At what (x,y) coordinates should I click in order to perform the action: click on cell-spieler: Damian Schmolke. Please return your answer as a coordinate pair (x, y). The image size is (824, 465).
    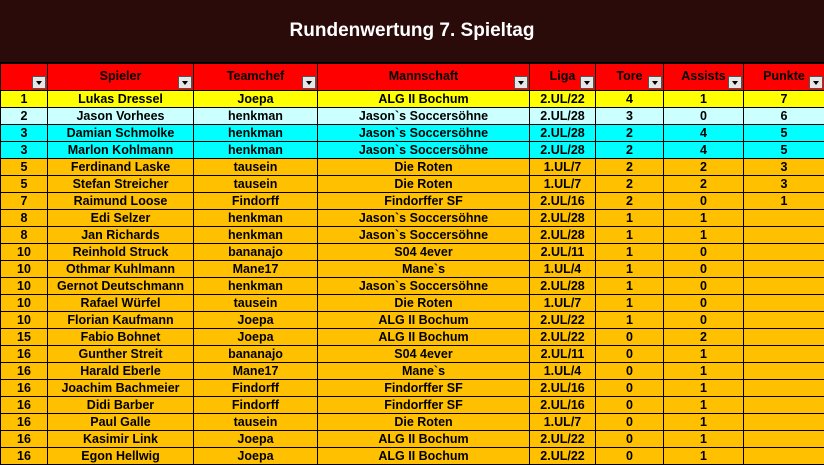
    Looking at the image, I should click on (120, 133).